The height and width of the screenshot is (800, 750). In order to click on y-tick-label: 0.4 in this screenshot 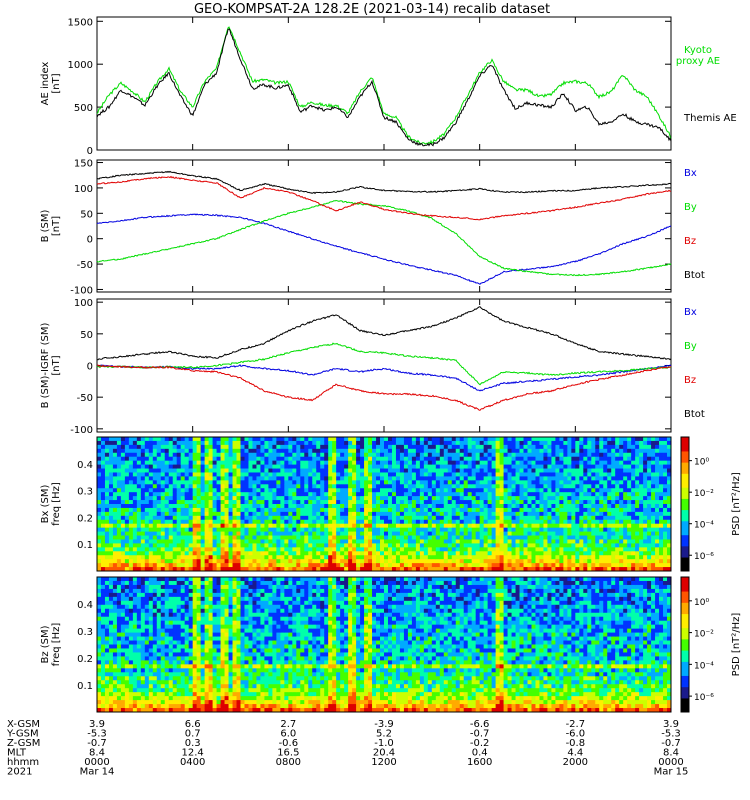, I will do `click(85, 465)`.